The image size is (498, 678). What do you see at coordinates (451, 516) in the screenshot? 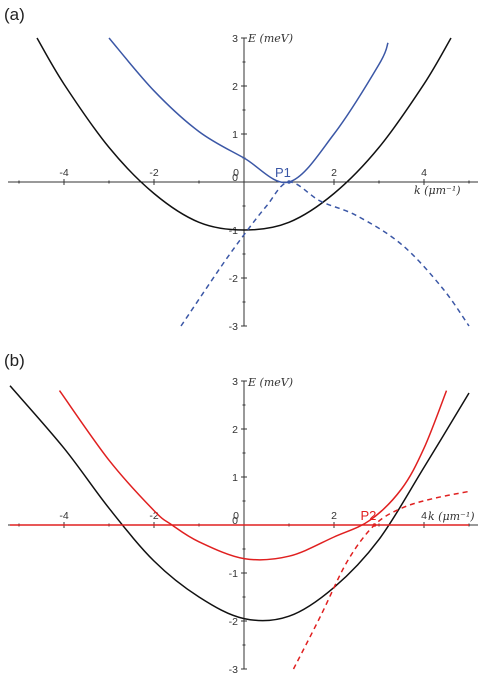
I see `x-axis-label-b: k (μm⁻¹)` at bounding box center [451, 516].